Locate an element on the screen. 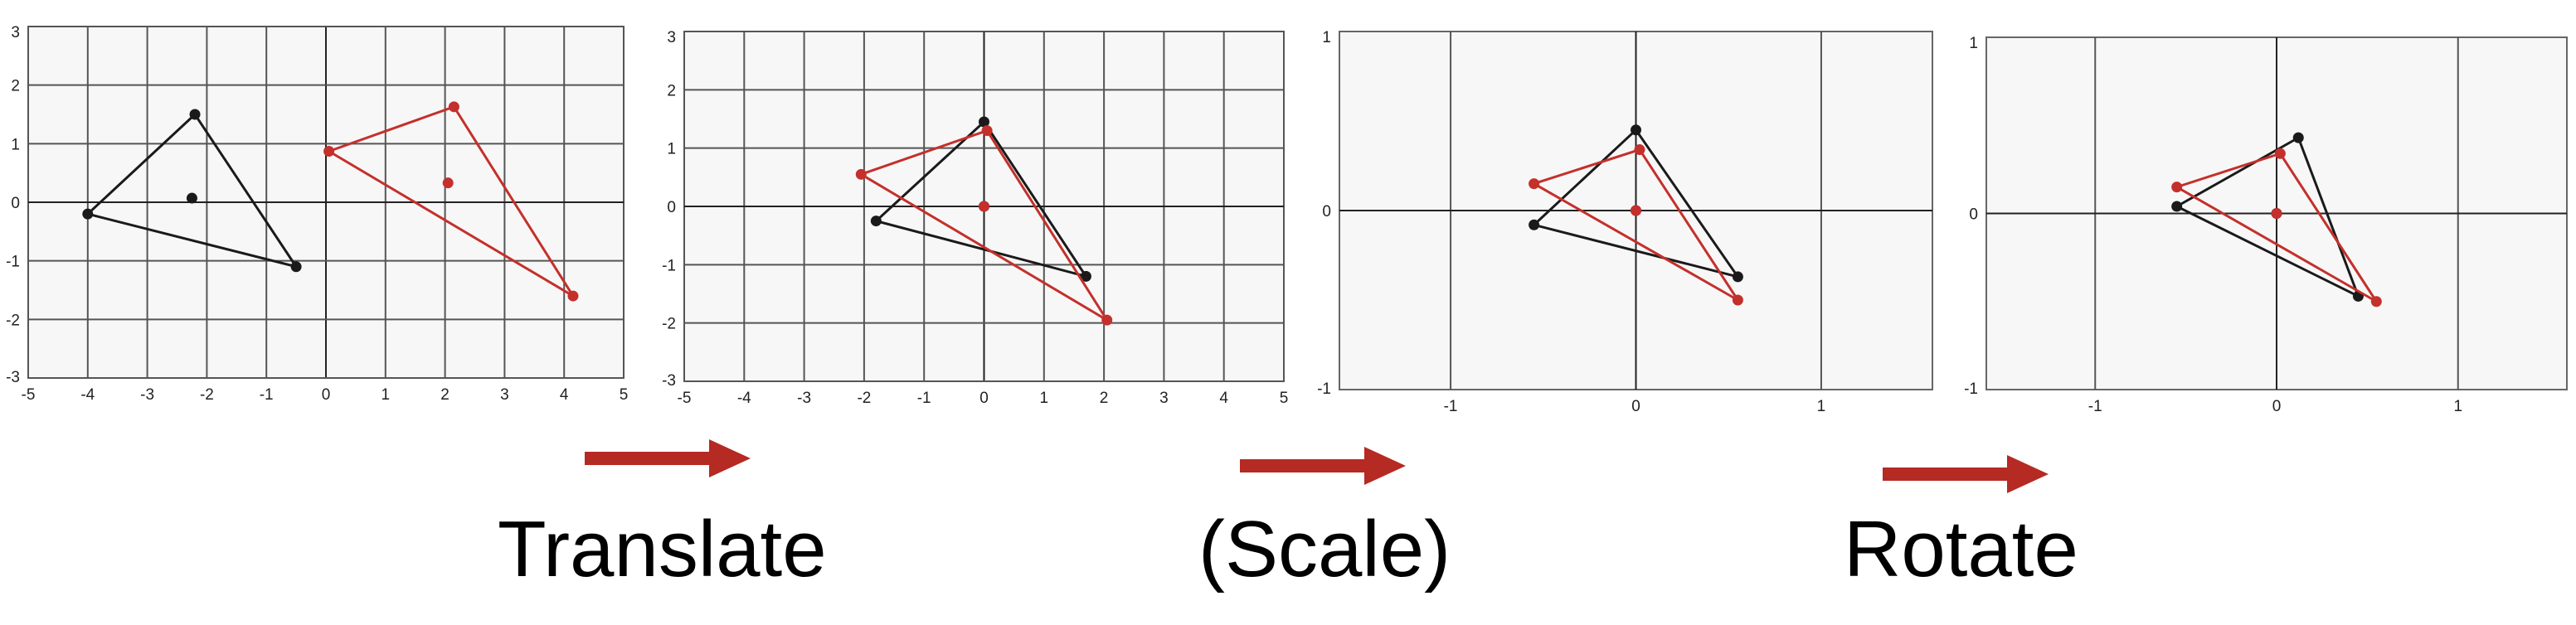  caption-rotate: Rotate is located at coordinates (1961, 549).